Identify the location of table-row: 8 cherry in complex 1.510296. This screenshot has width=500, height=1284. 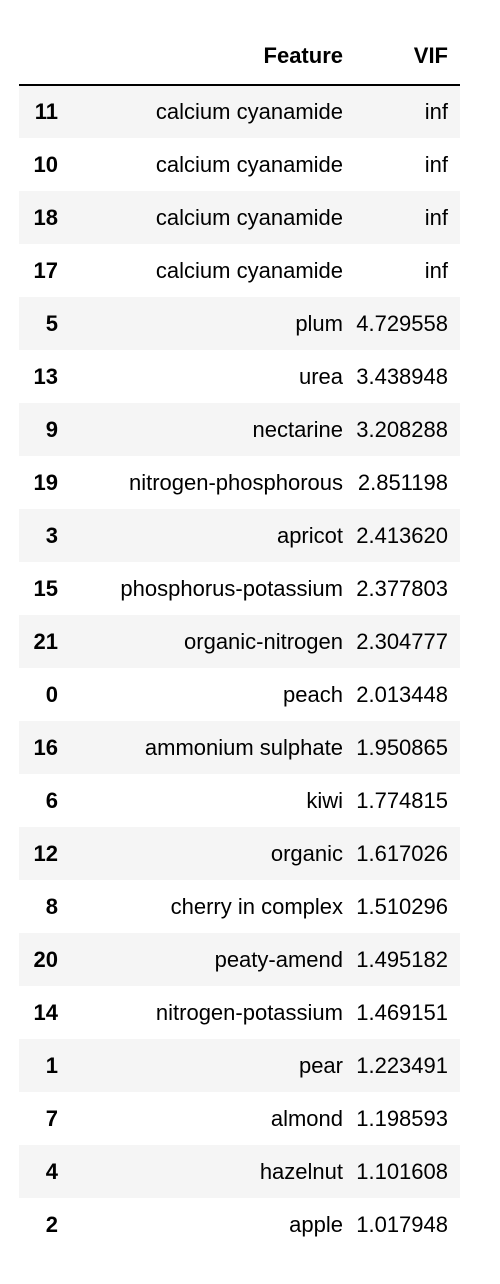
(239, 906).